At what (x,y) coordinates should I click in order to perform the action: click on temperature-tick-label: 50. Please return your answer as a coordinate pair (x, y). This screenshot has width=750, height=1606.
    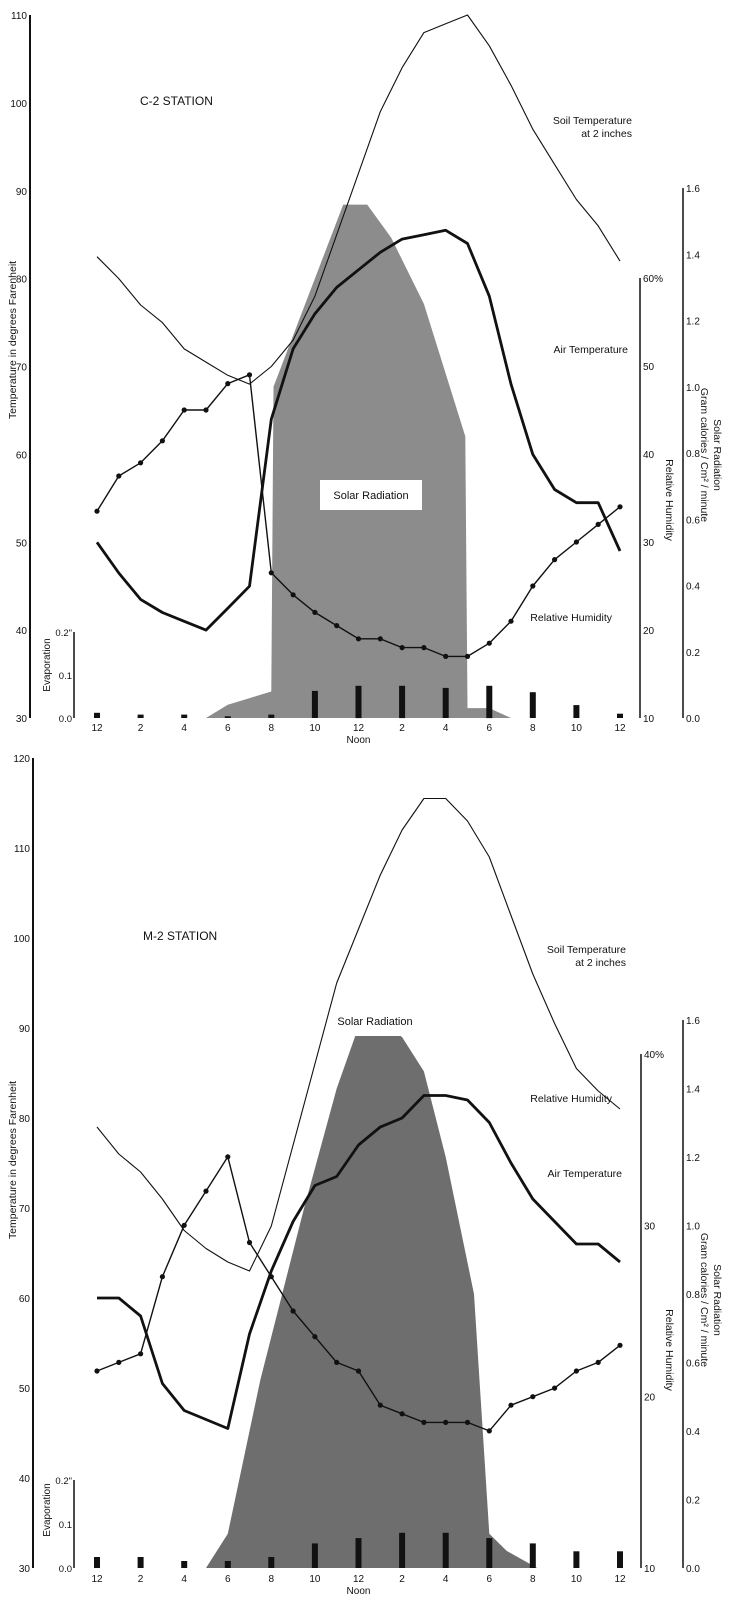
    Looking at the image, I should click on (22, 543).